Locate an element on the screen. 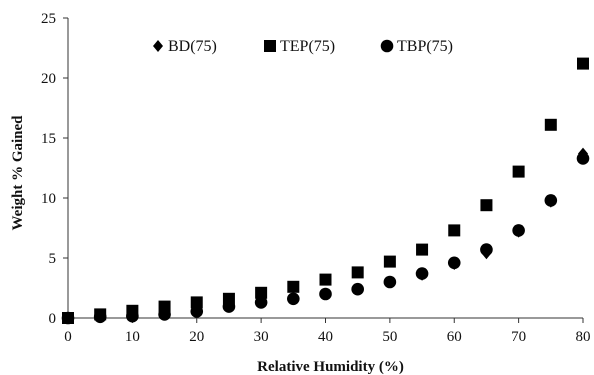  legend-label: BD(75) is located at coordinates (192, 46).